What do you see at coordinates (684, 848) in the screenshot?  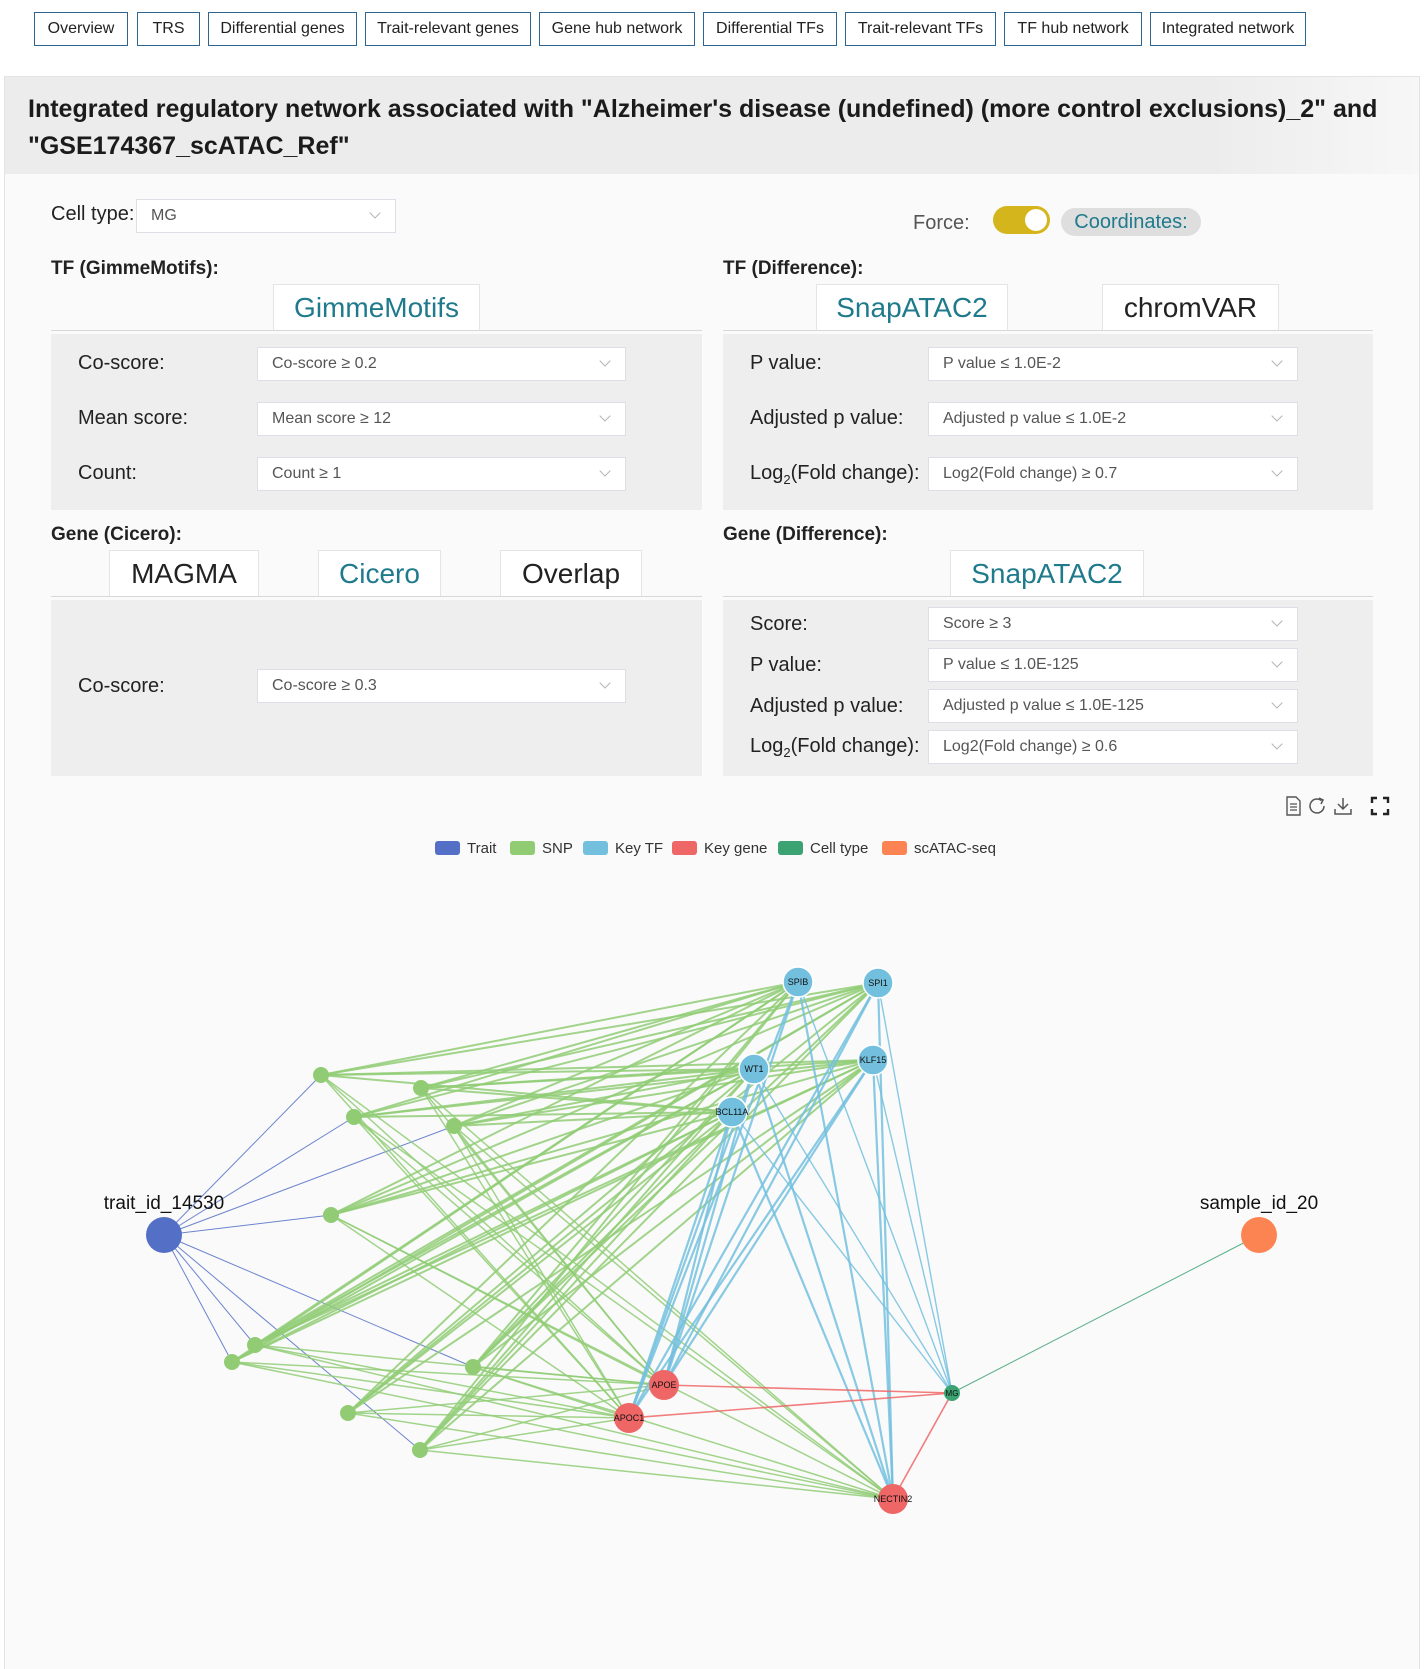 I see `legend-swatch` at bounding box center [684, 848].